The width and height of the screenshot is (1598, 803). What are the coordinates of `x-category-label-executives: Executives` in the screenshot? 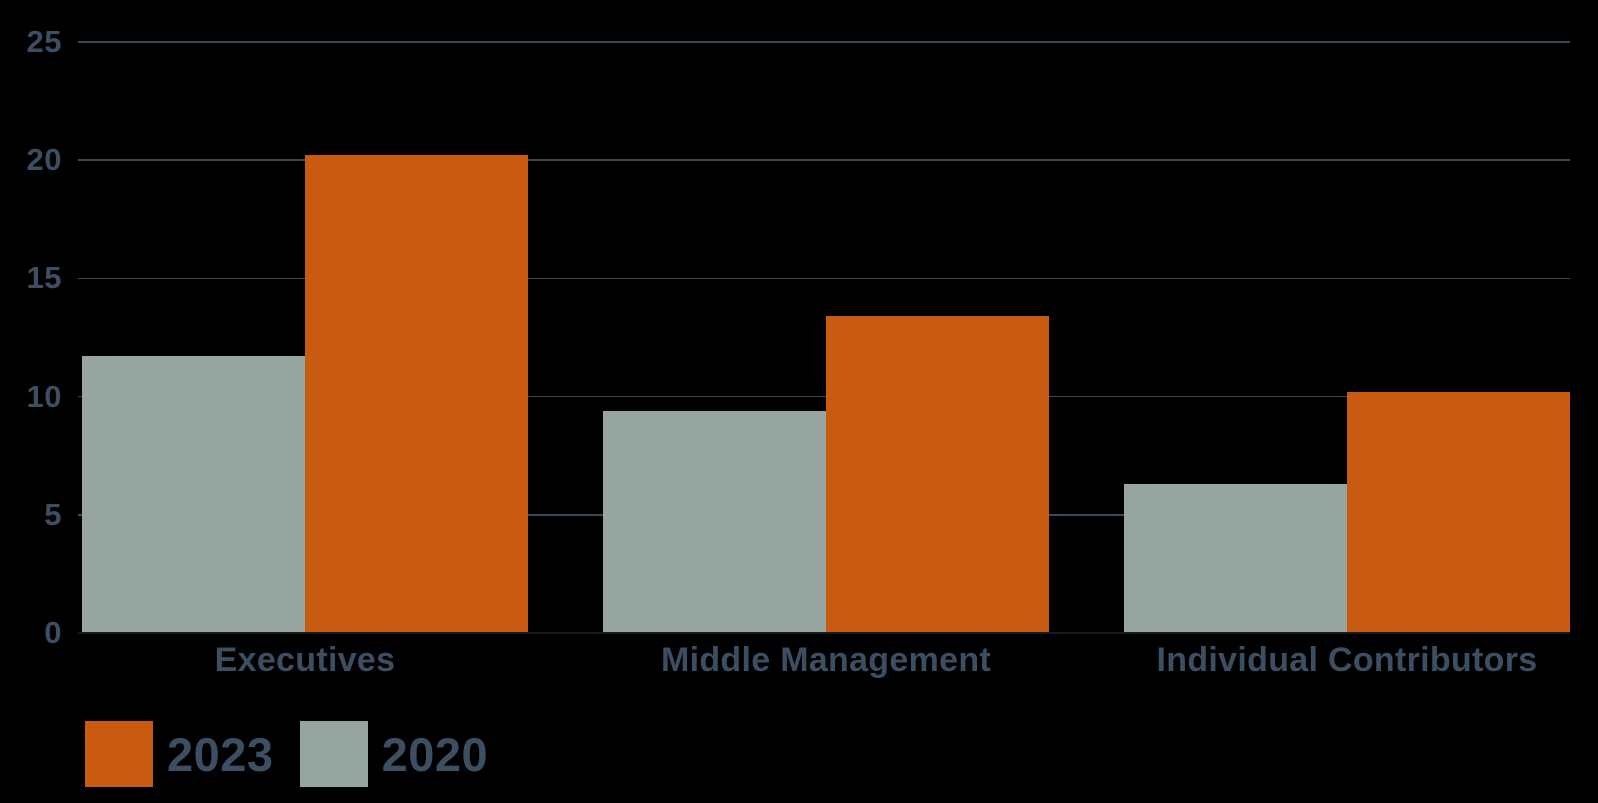 It's located at (305, 660).